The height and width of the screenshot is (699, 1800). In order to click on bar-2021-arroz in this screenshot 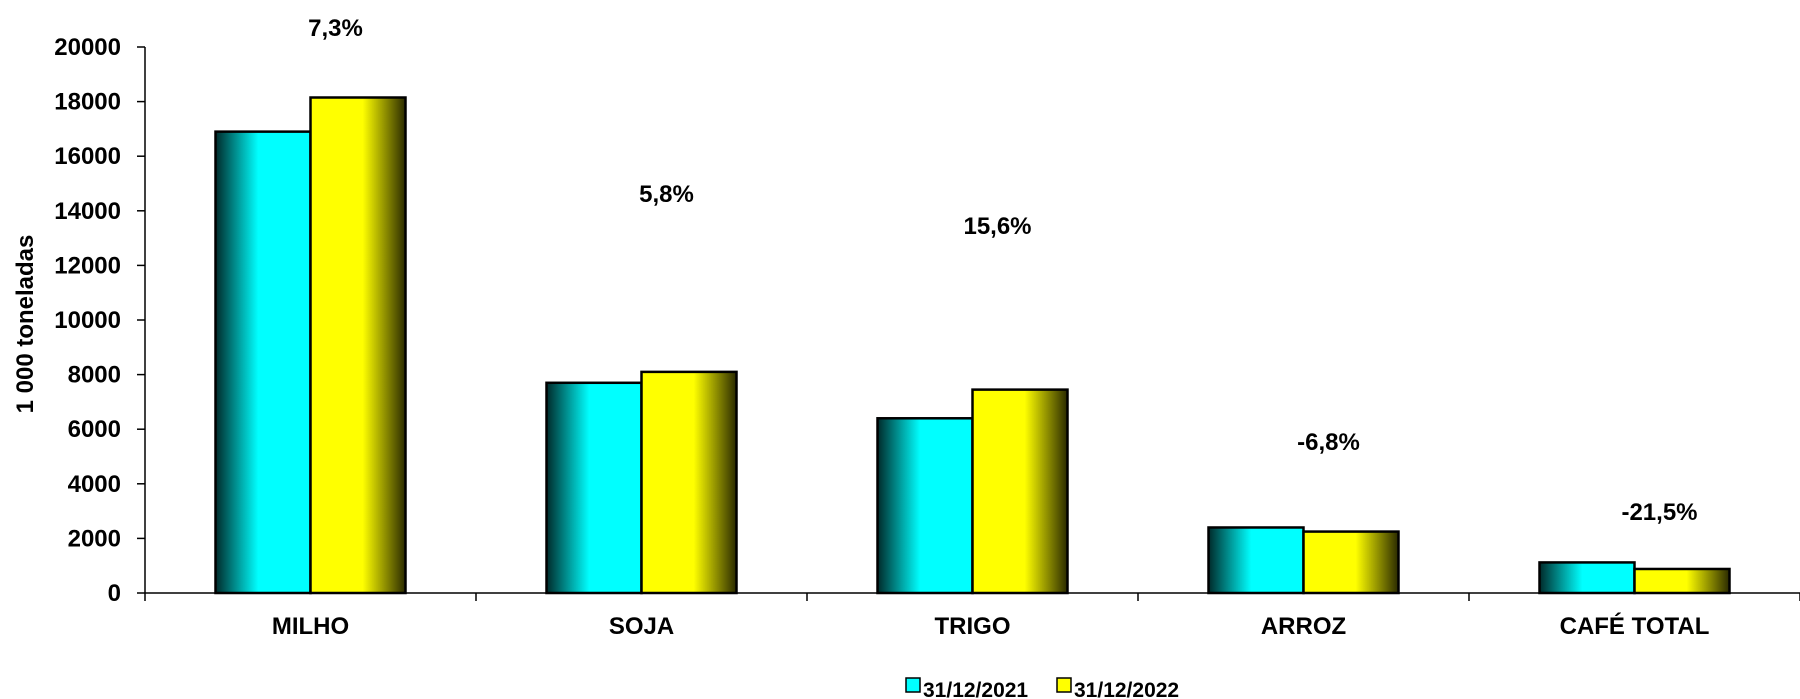, I will do `click(1256, 560)`.